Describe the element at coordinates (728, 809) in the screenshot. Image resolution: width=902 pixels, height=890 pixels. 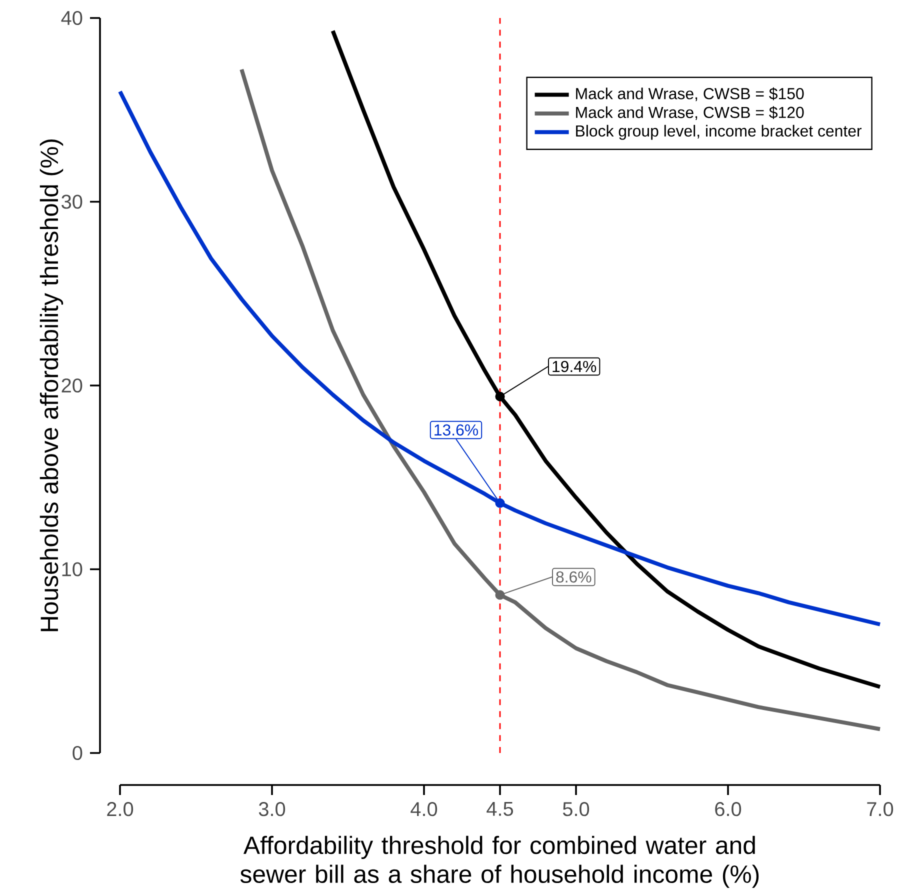
I see `x-tick-label: 6.0` at that location.